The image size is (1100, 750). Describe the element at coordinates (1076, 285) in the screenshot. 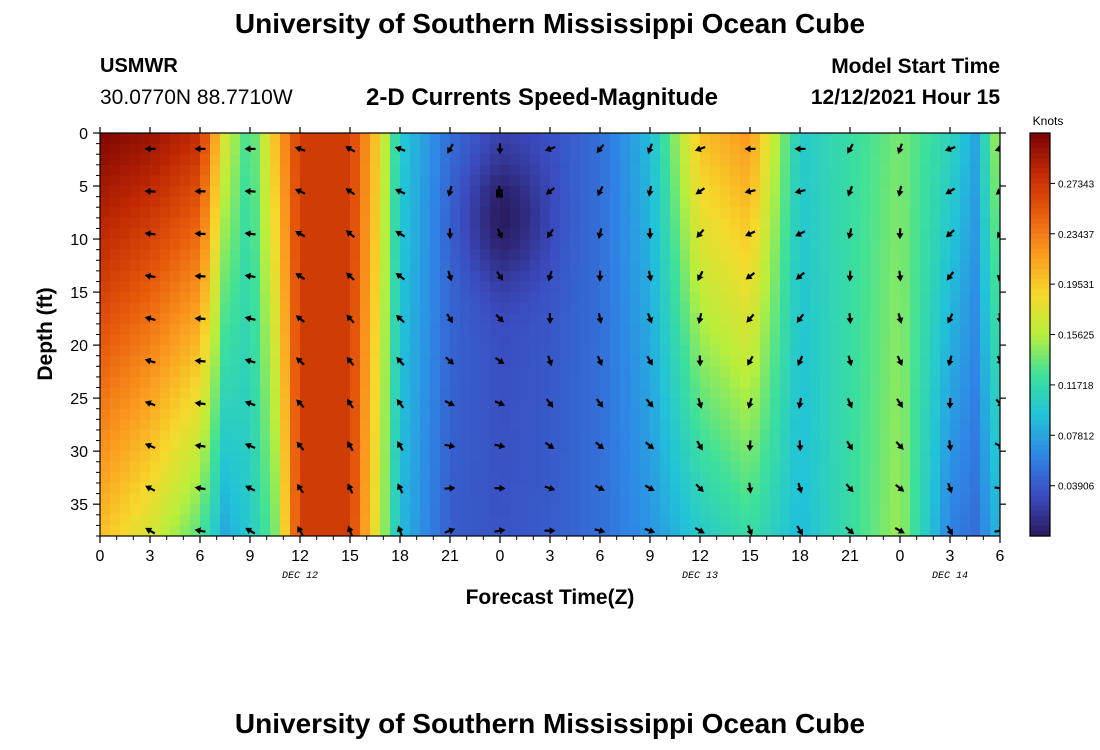

I see `colorbar-tick-label: 0.19531` at that location.